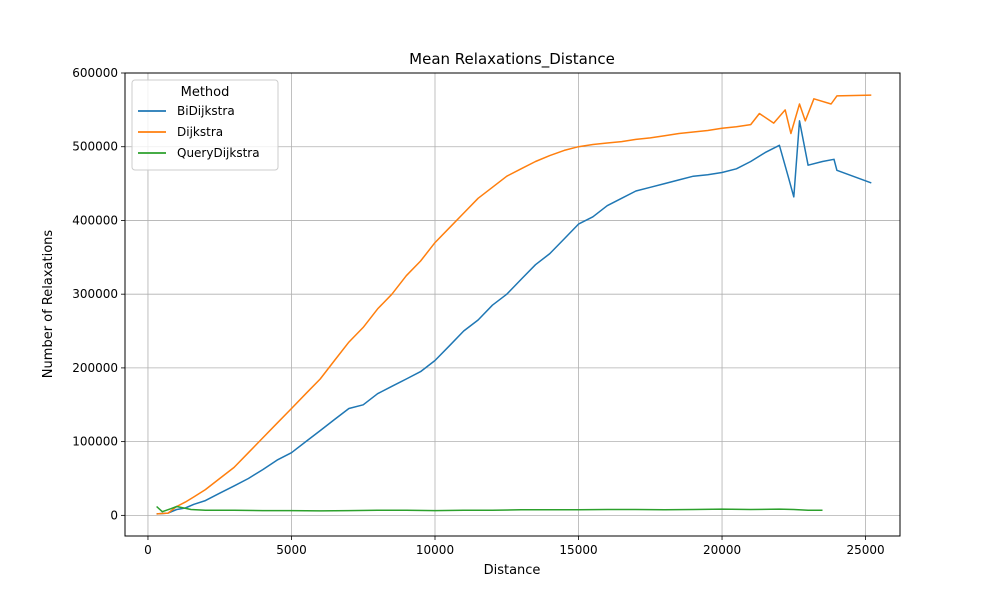 The height and width of the screenshot is (600, 1000). Describe the element at coordinates (512, 59) in the screenshot. I see `chart-title: Mean Relaxations_Distance` at that location.